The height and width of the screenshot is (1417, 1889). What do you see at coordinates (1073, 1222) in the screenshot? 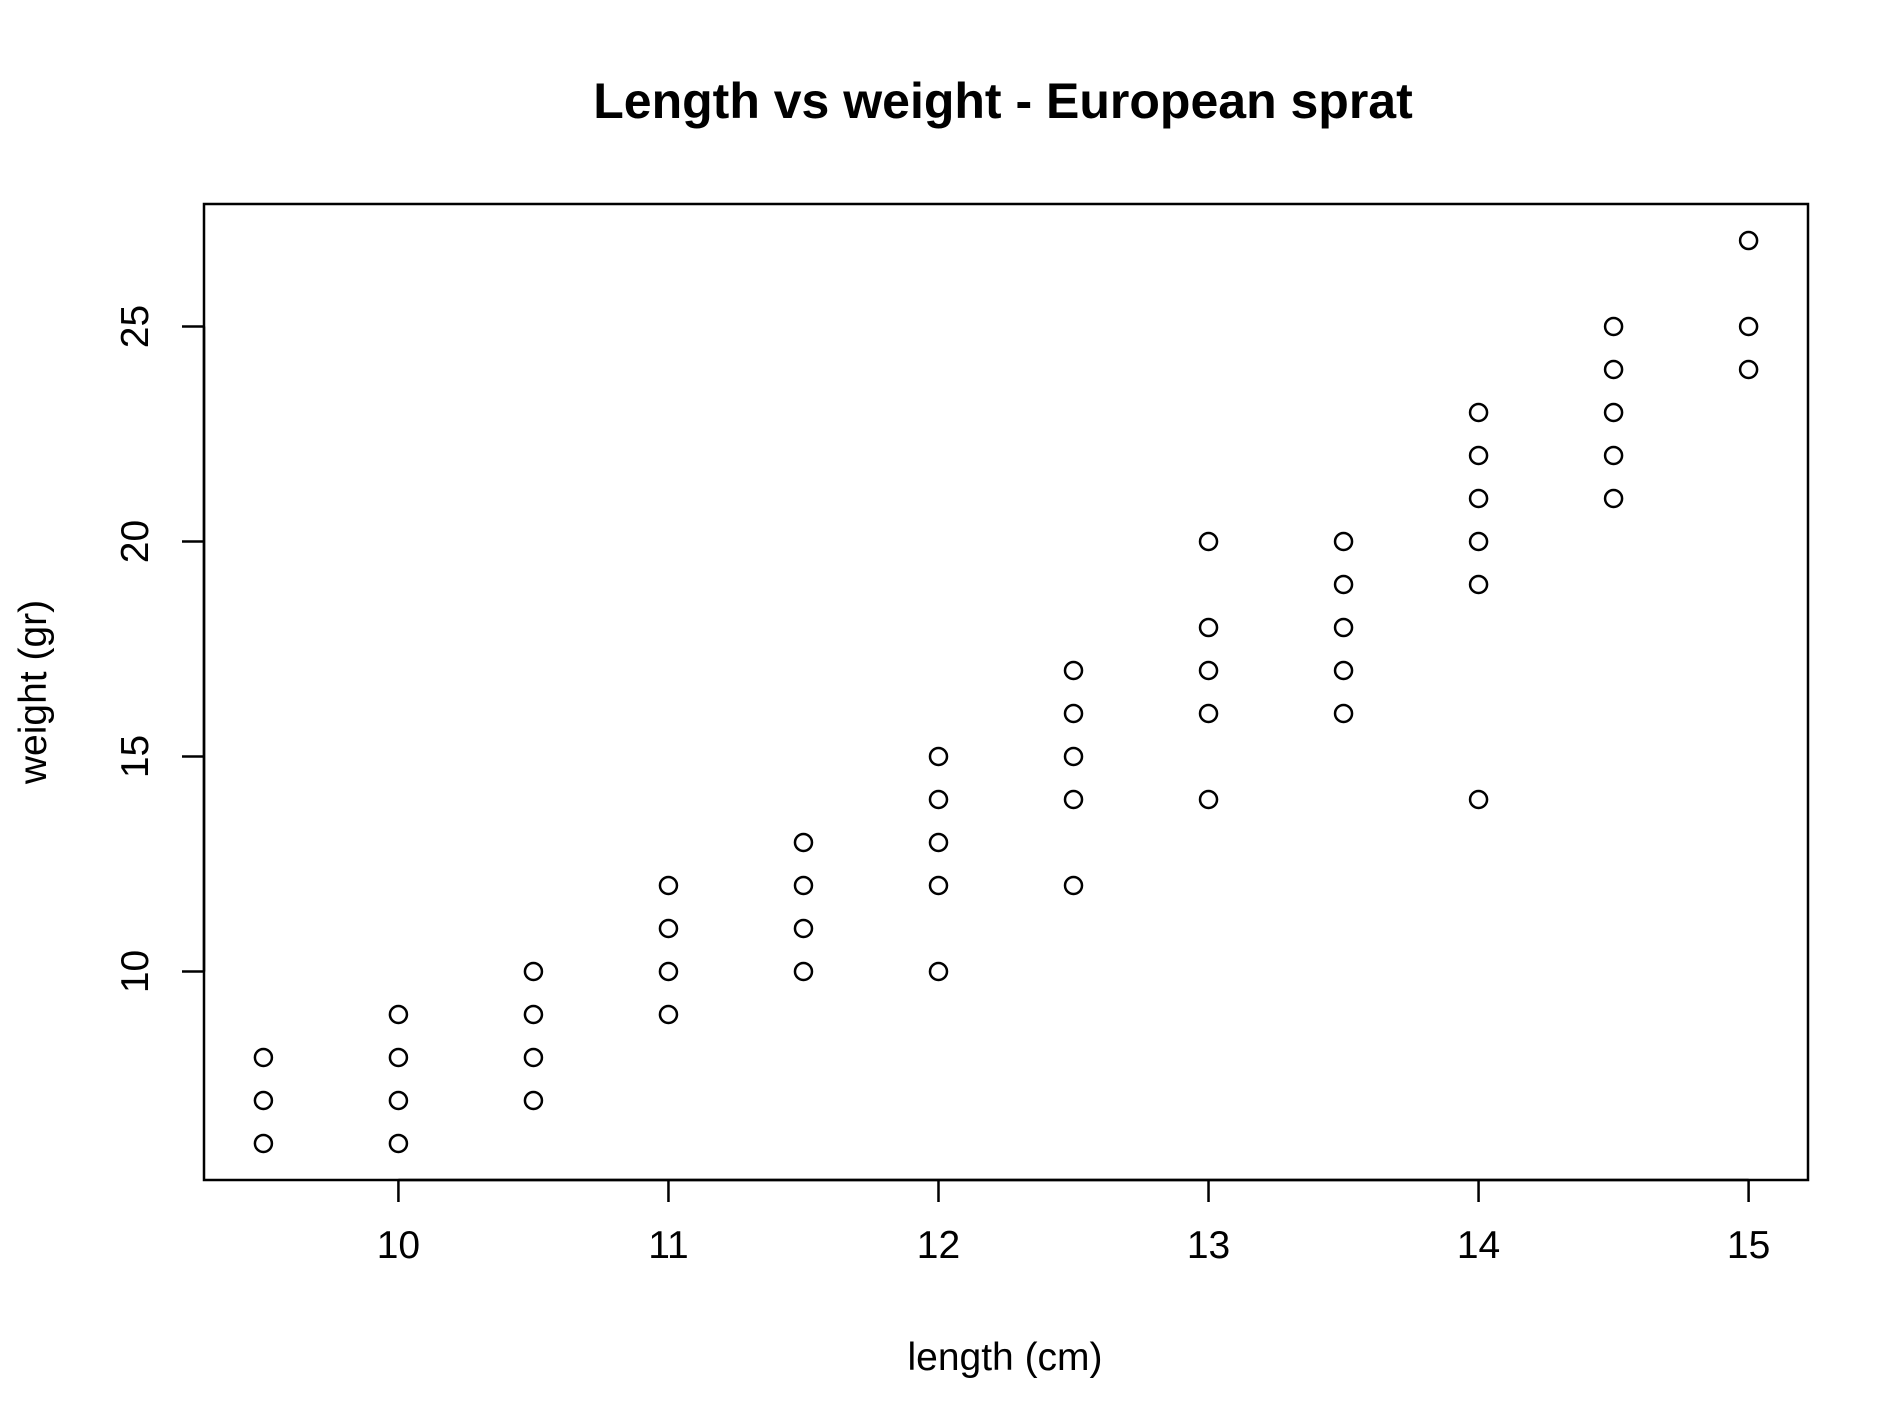
I see `x-axis: 10 11 12 13 14 15` at bounding box center [1073, 1222].